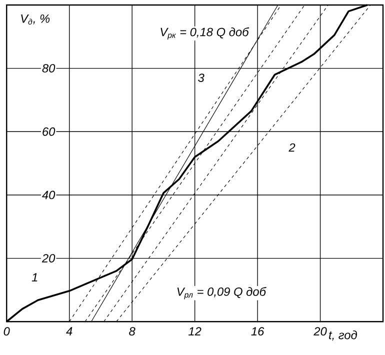 This screenshot has height=355, width=385. What do you see at coordinates (49, 131) in the screenshot?
I see `y-tick-label: 60` at bounding box center [49, 131].